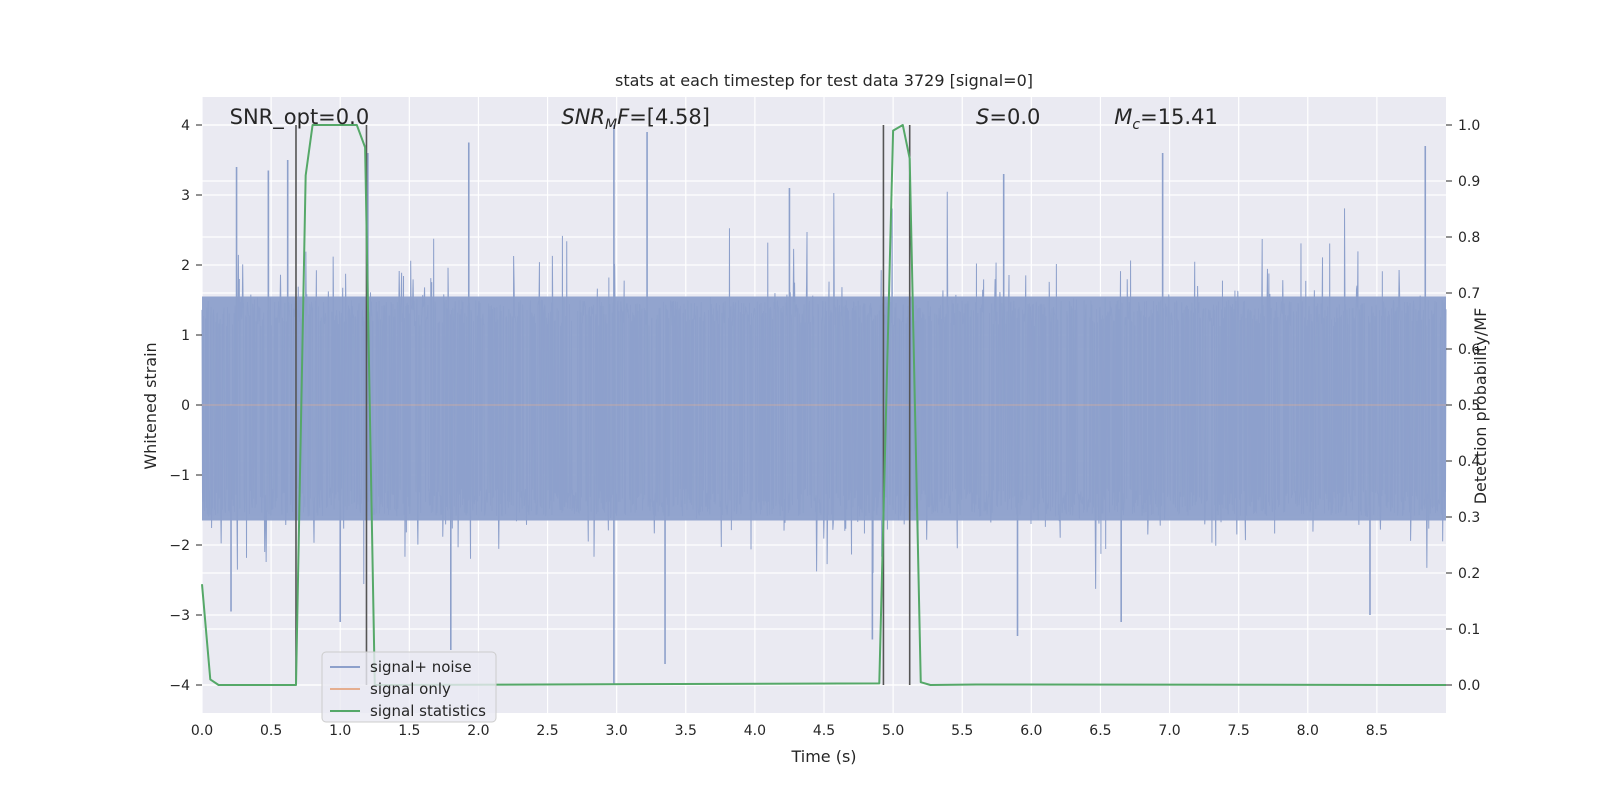 The width and height of the screenshot is (1600, 800). Describe the element at coordinates (185, 126) in the screenshot. I see `y-left-tick-label: 4` at that location.